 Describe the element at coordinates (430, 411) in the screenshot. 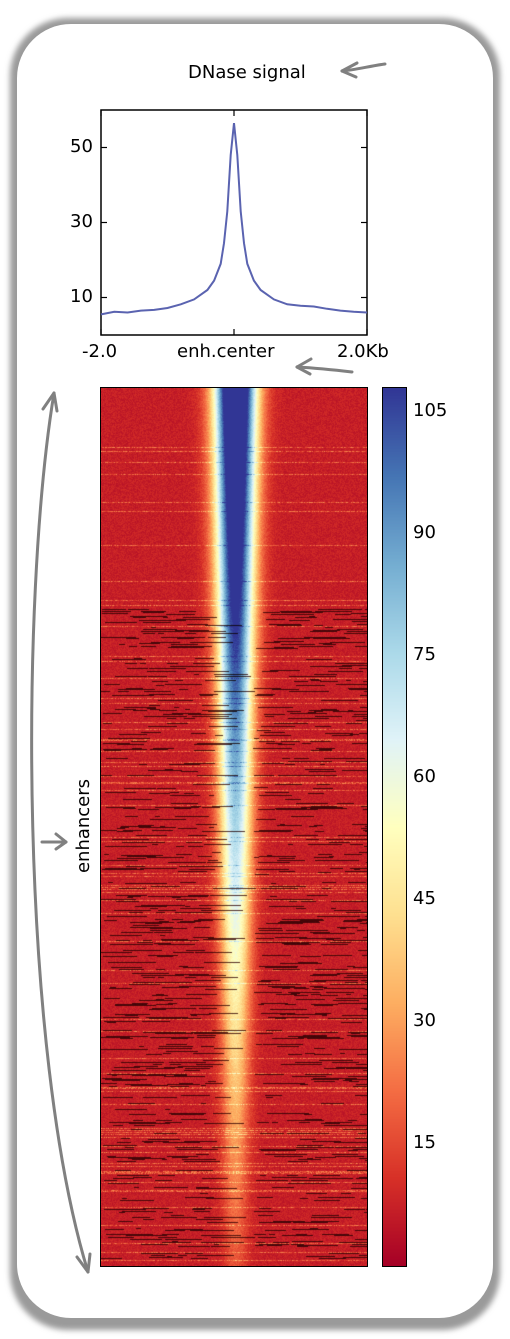

I see `colorbar-tick-label: 105` at that location.